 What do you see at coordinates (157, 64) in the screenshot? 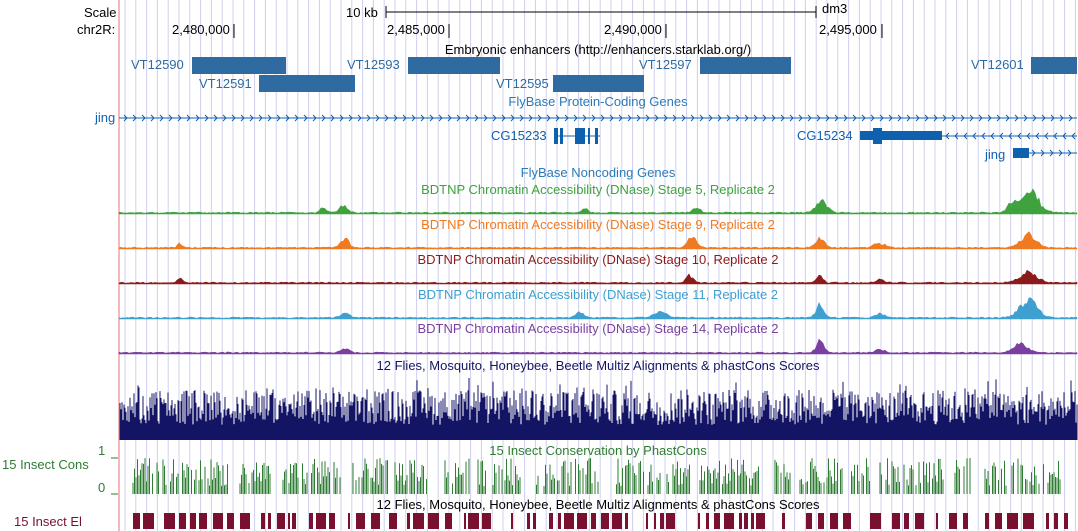
I see `enhancer-label: VT12590` at bounding box center [157, 64].